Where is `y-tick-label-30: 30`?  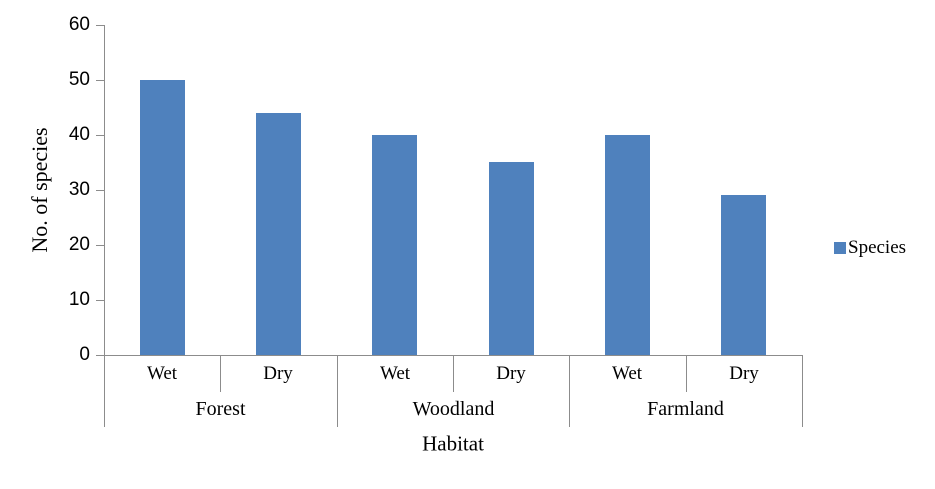
y-tick-label-30: 30 is located at coordinates (79, 189).